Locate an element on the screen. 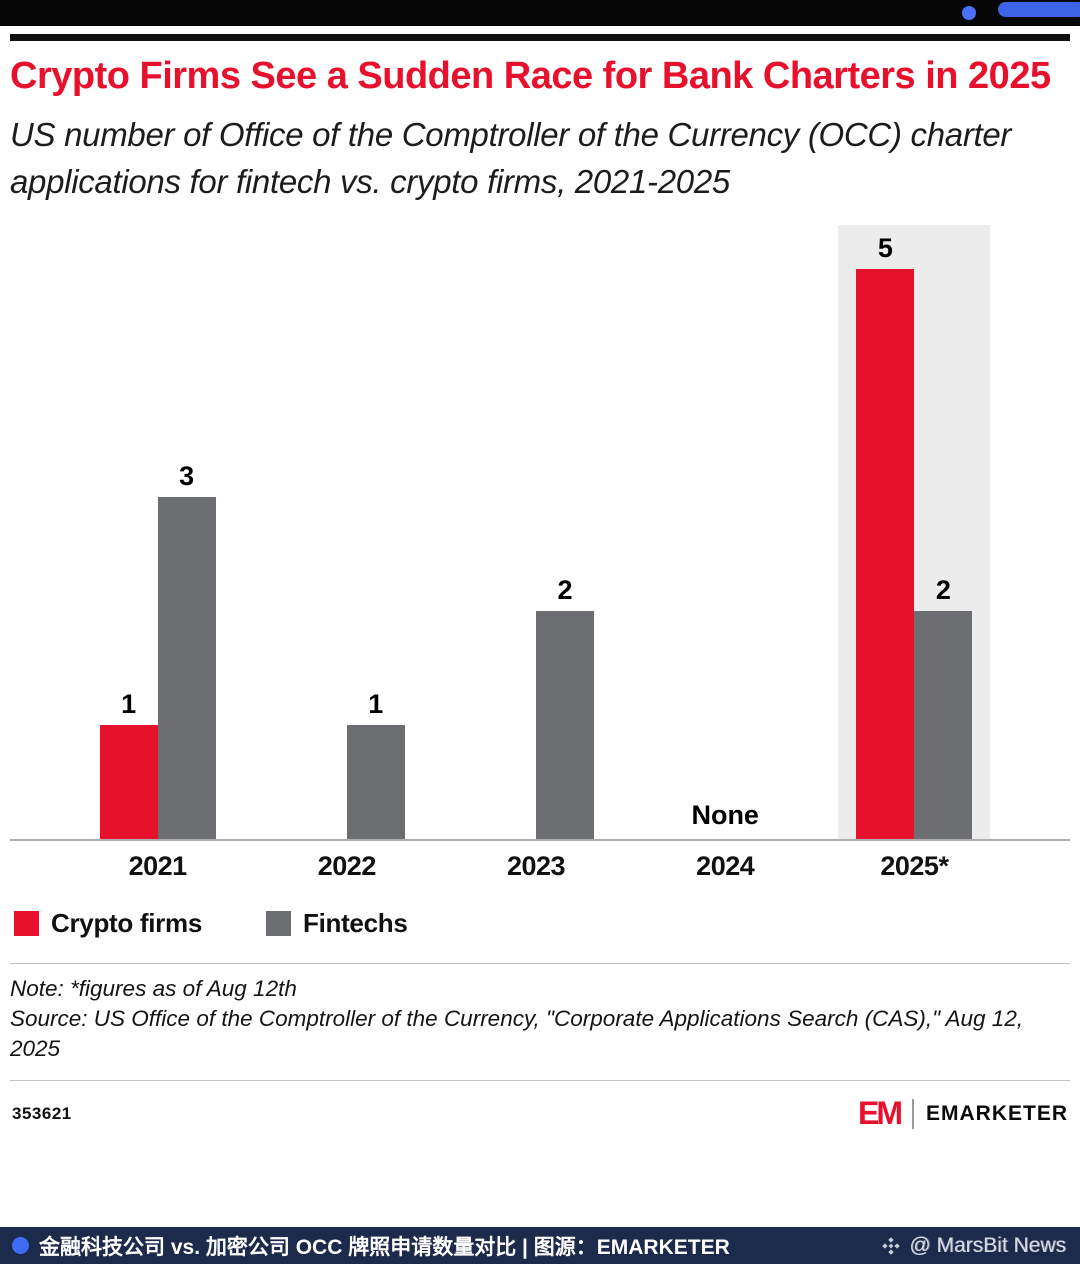 This screenshot has width=1080, height=1264. bar-group-2023: 2 is located at coordinates (535, 532).